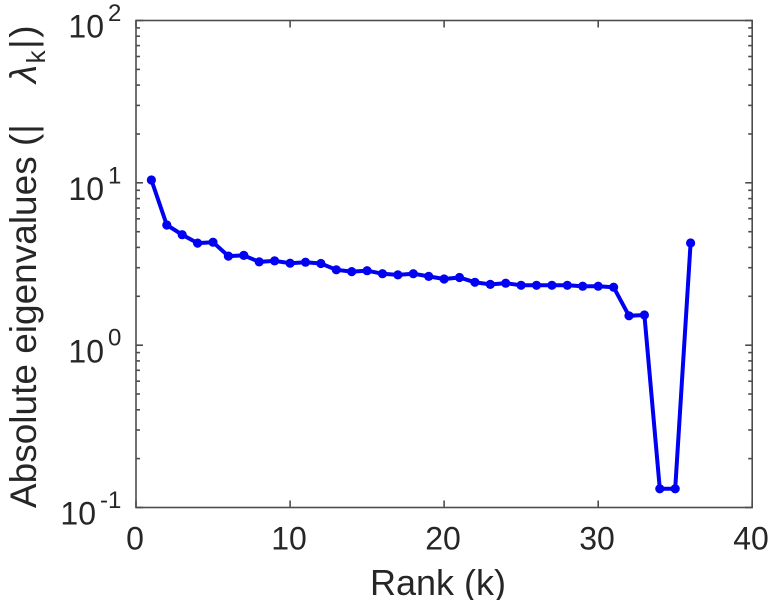 Image resolution: width=772 pixels, height=600 pixels. I want to click on svg-text: Rank (k), so click(438, 581).